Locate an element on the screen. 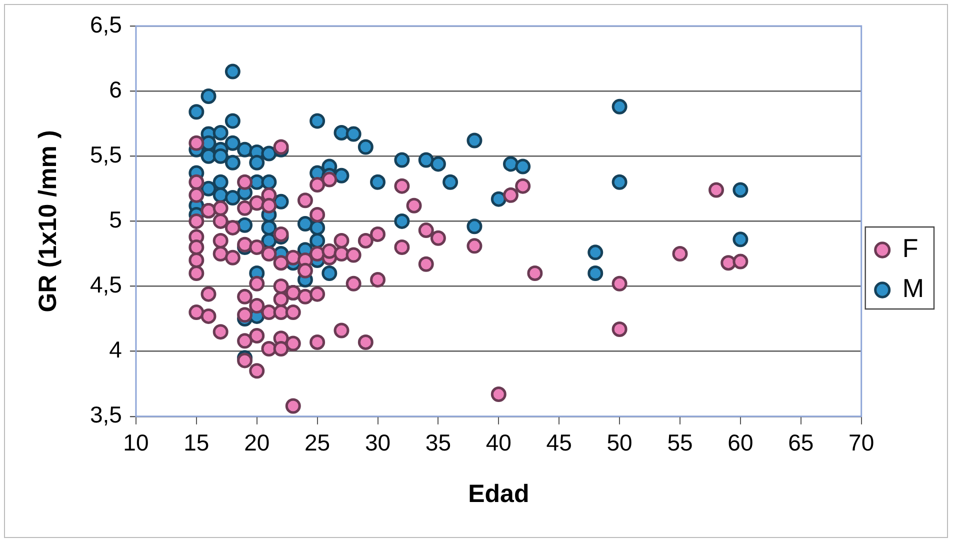 This screenshot has width=956, height=544. x-tick-label: 50 is located at coordinates (619, 443).